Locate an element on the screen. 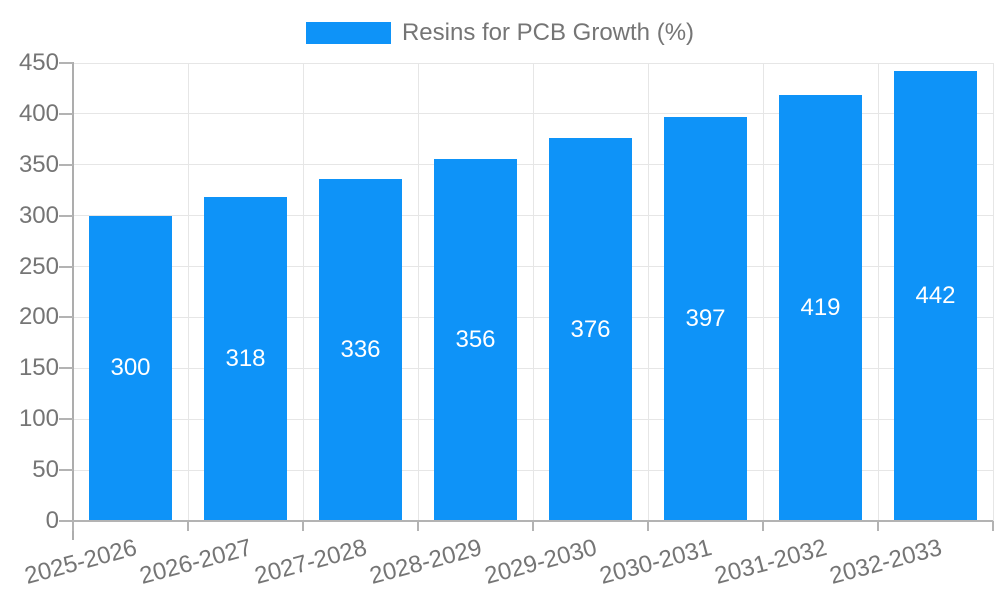 The height and width of the screenshot is (600, 1000). bar-value-label: 336 is located at coordinates (360, 349).